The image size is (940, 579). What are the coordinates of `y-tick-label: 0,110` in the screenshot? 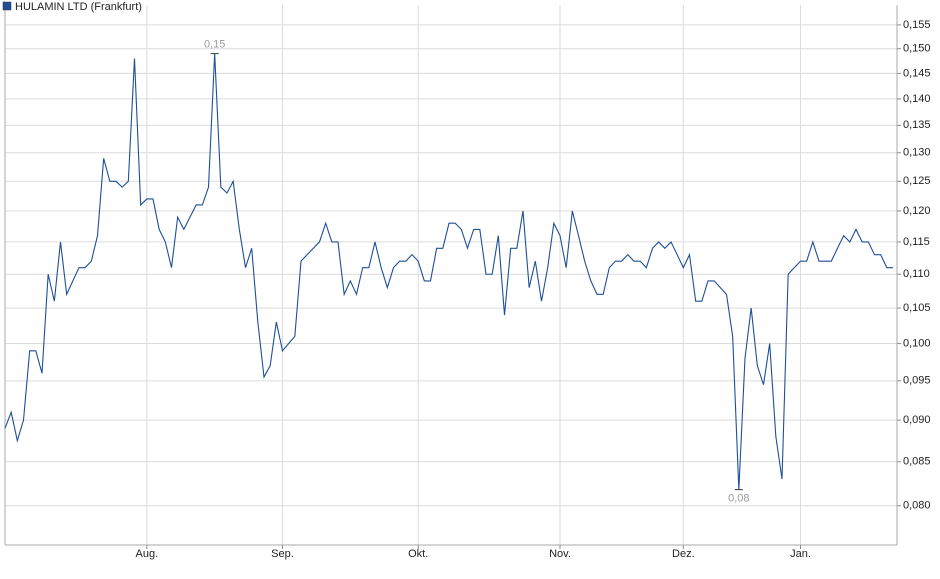 It's located at (916, 274).